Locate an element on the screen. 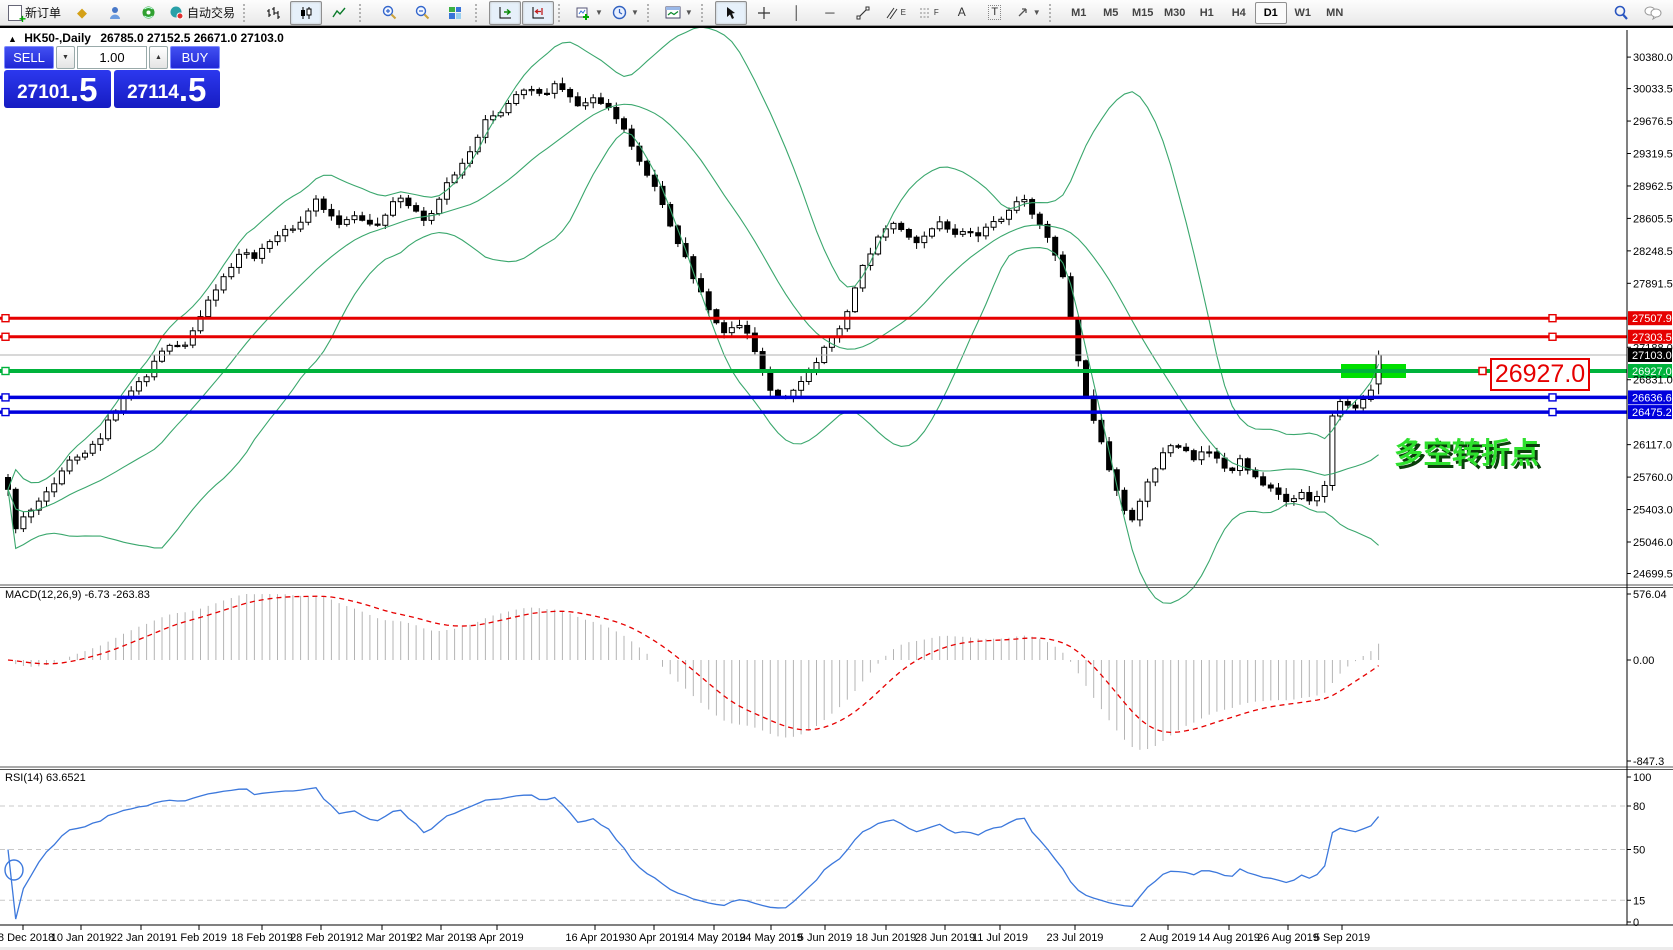 The height and width of the screenshot is (950, 1673). svg-text: 80 is located at coordinates (1639, 807).